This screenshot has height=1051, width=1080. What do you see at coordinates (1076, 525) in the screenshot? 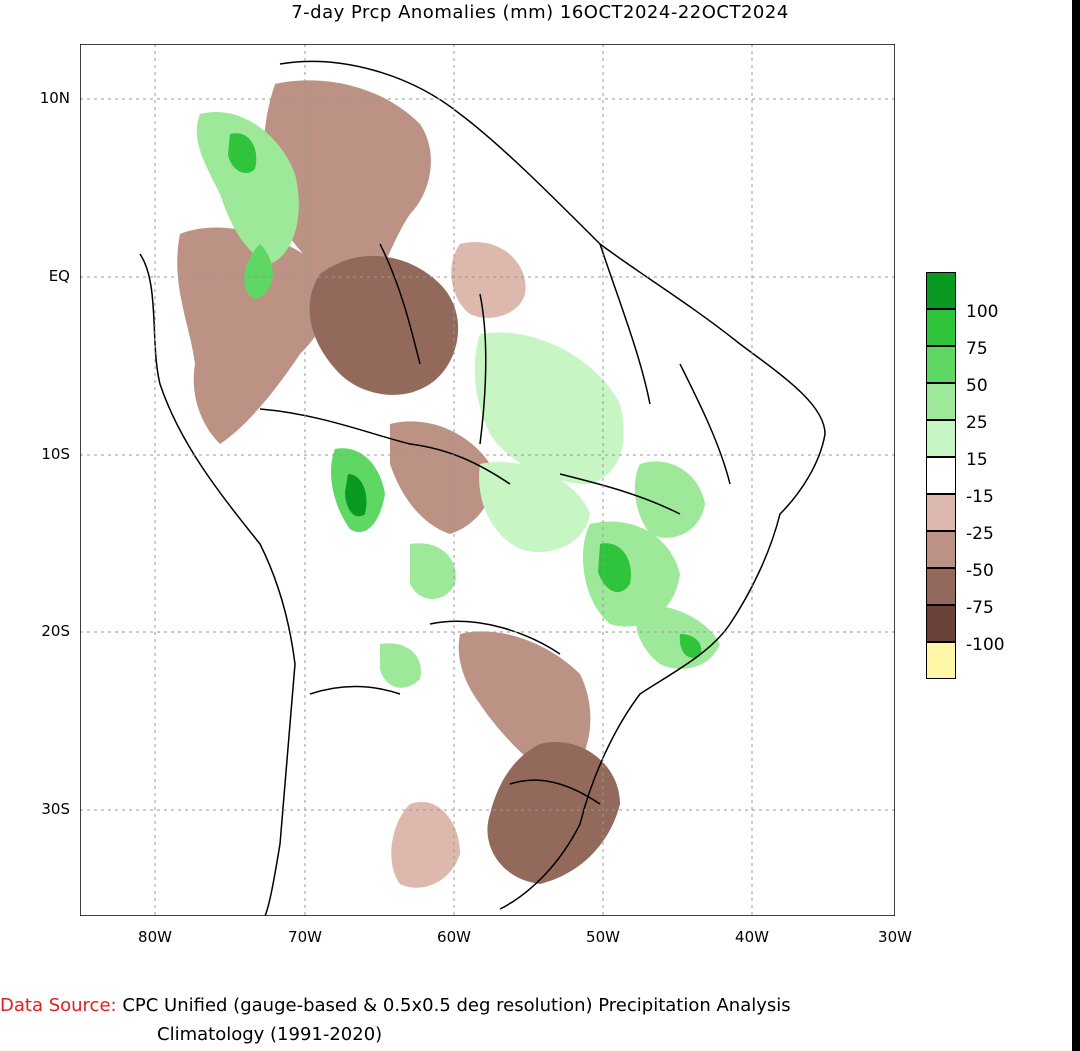
I see `window-edge` at bounding box center [1076, 525].